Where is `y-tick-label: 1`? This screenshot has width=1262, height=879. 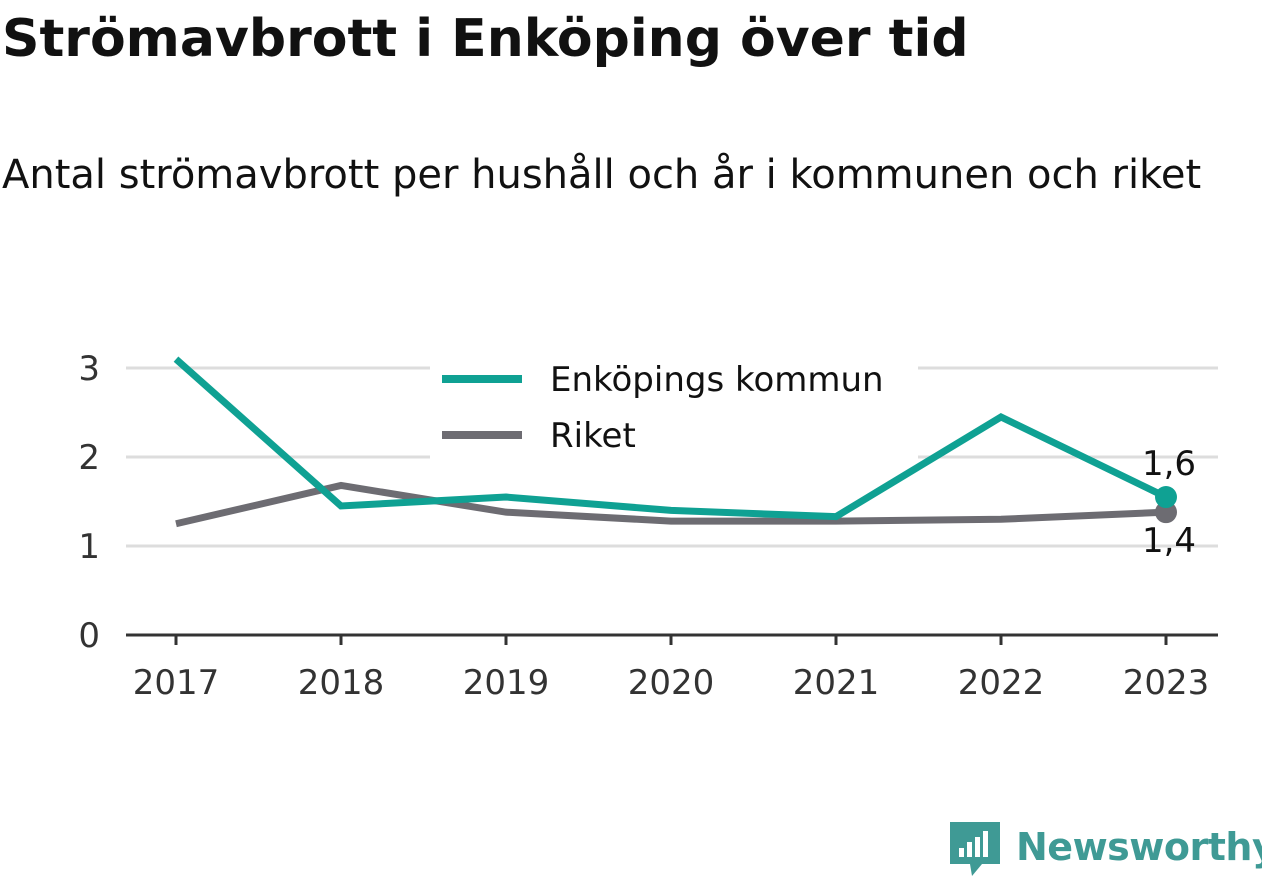 y-tick-label: 1 is located at coordinates (89, 547).